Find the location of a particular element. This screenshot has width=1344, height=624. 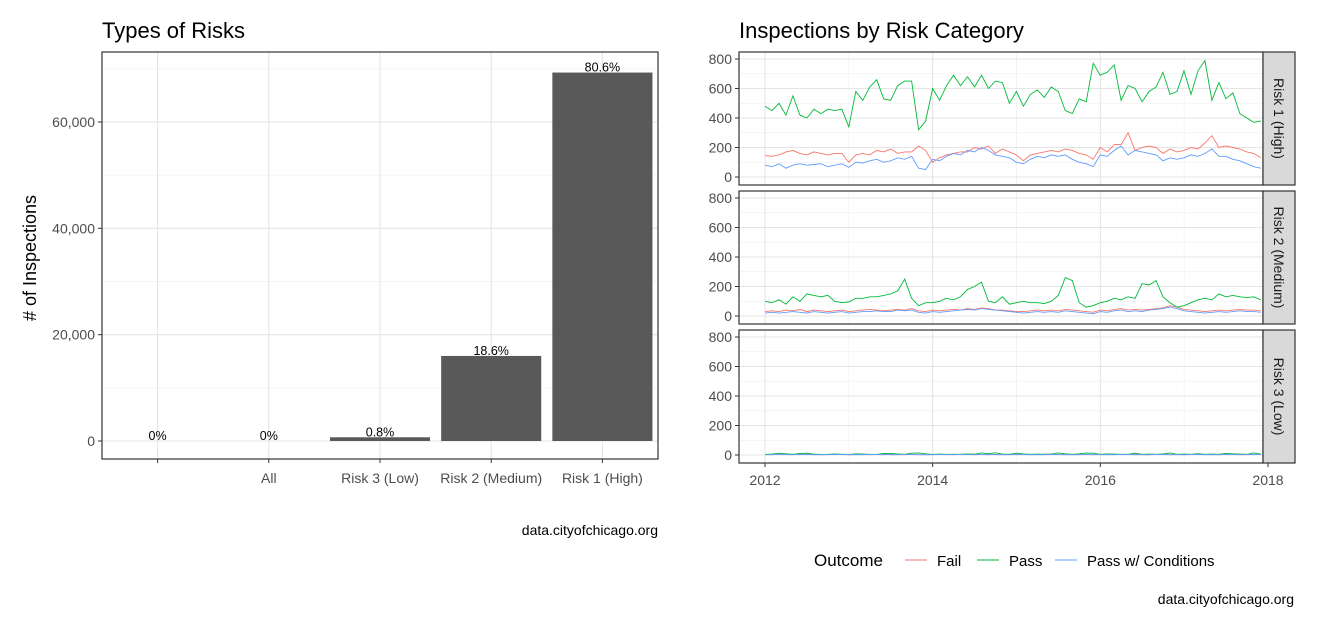

facet-strip-label: Risk 3 (Low) is located at coordinates (1279, 397).